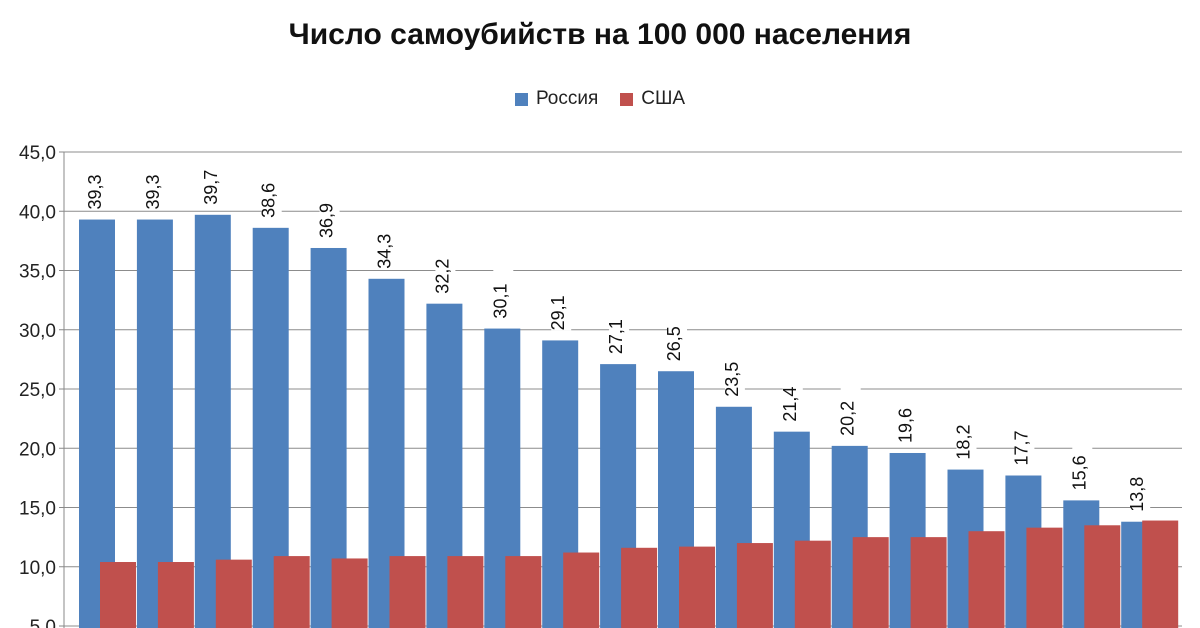 The image size is (1200, 628). Describe the element at coordinates (37, 331) in the screenshot. I see `y-tick-label: 30,0` at that location.